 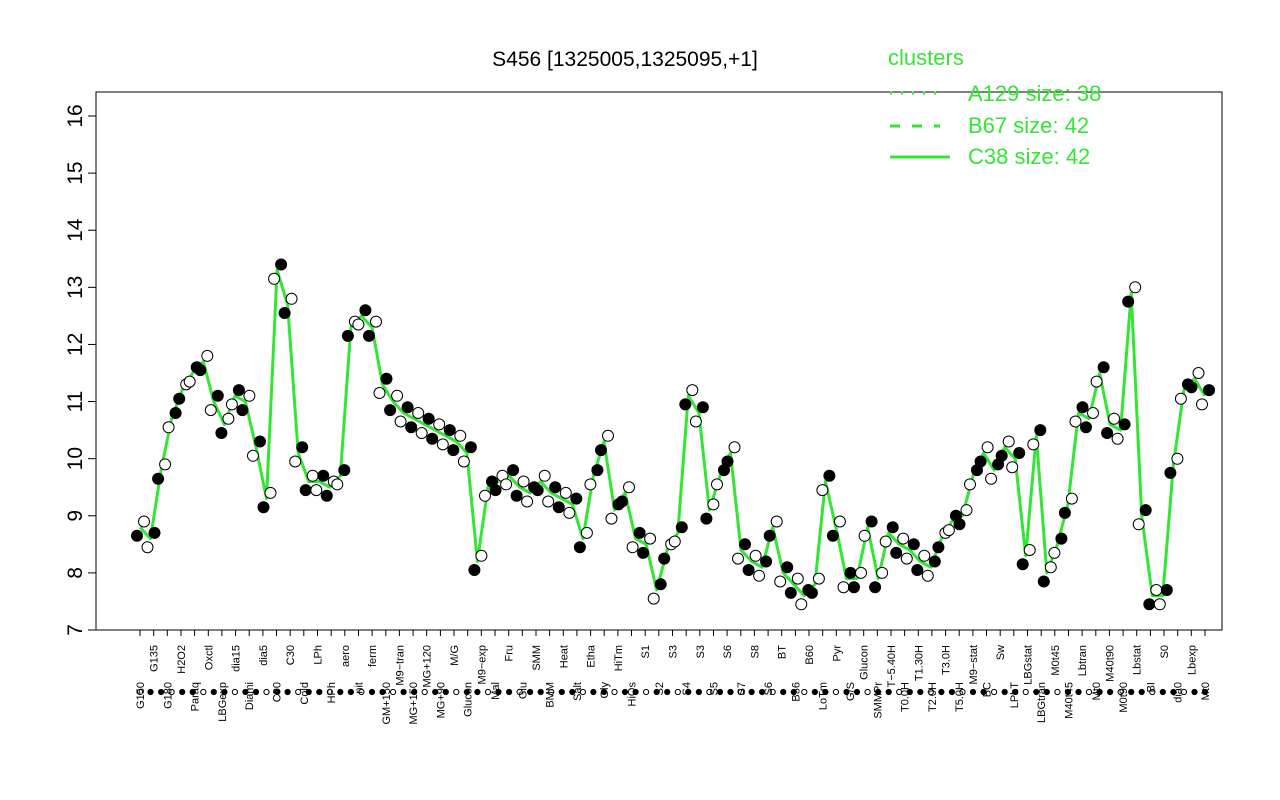 What do you see at coordinates (974, 664) in the screenshot?
I see `x-tick-label: M9−stat` at bounding box center [974, 664].